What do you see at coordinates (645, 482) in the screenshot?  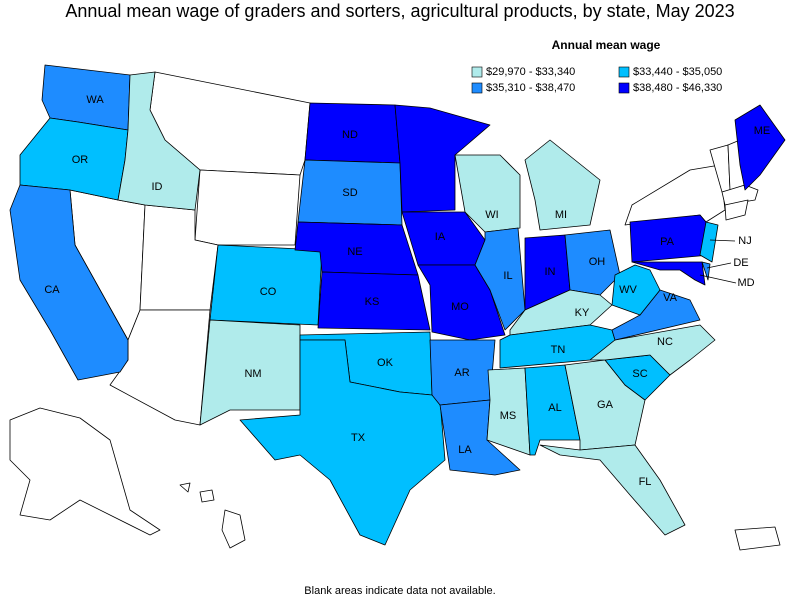 I see `state-label: FL` at bounding box center [645, 482].